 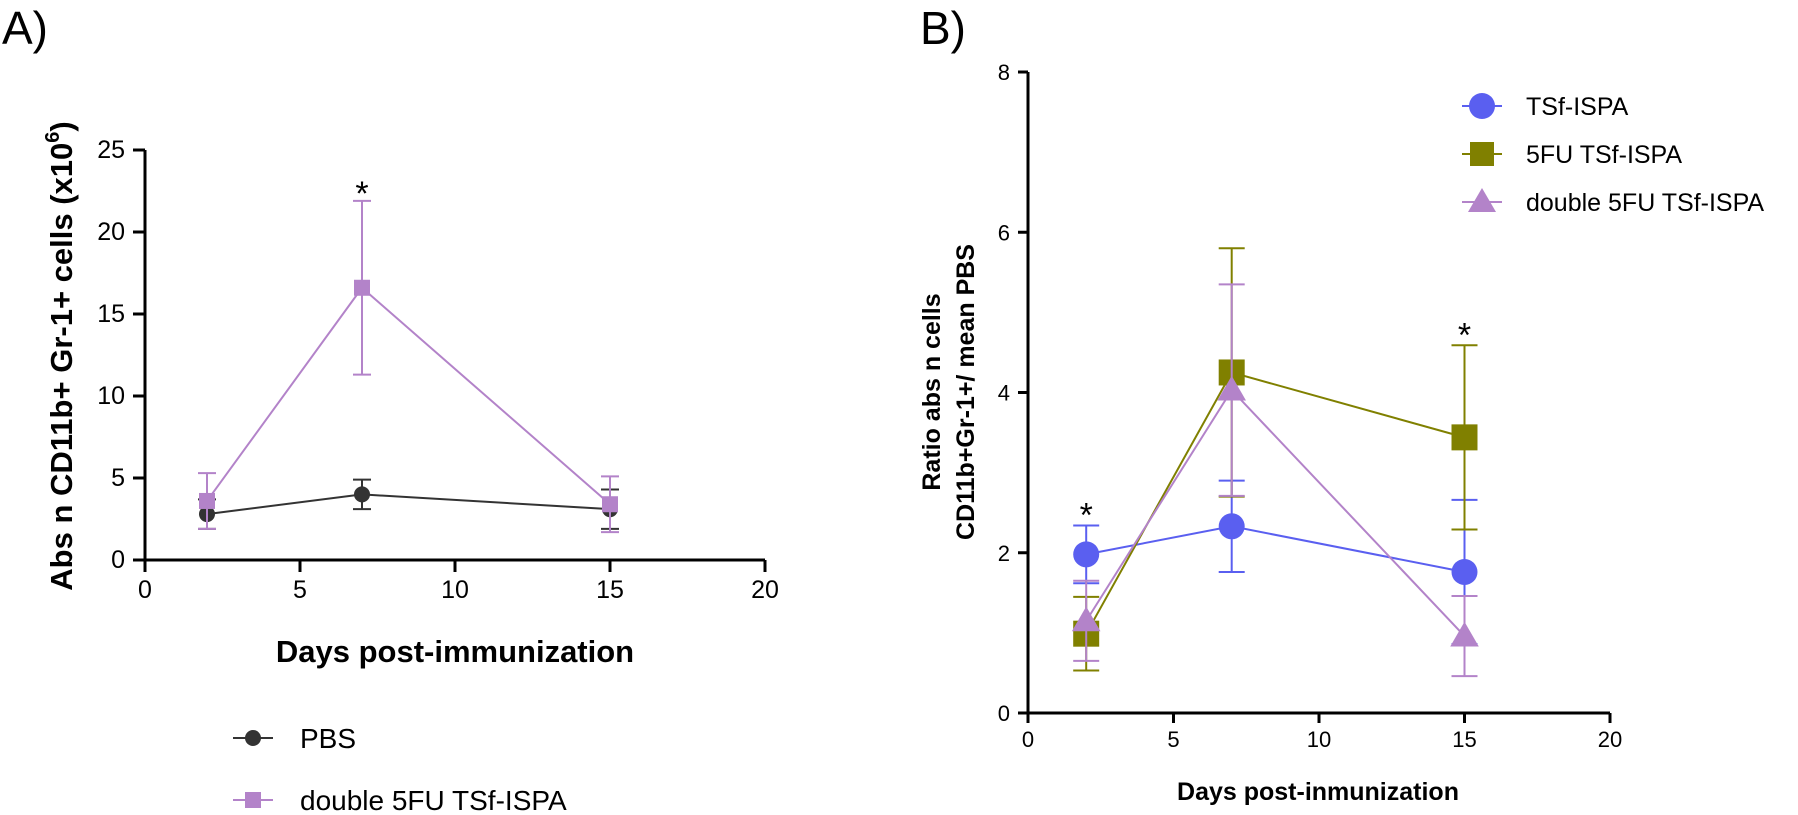 What do you see at coordinates (966, 392) in the screenshot?
I see `panel-b-y-axis-title-line2: CD11b+Gr-1+/ mean PBS` at bounding box center [966, 392].